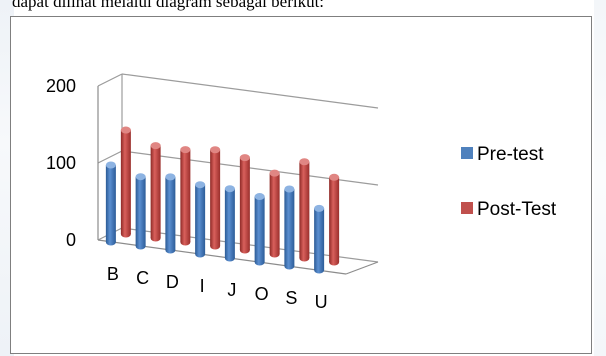 This screenshot has height=356, width=606. Describe the element at coordinates (172, 282) in the screenshot. I see `x-tick-label: D` at that location.